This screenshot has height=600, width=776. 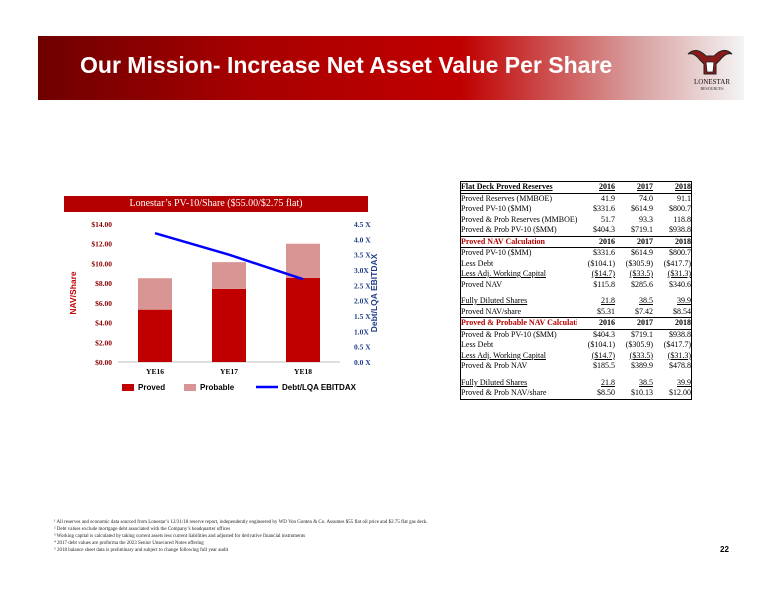 I want to click on y-tick-label: $0.00, so click(x=103, y=362).